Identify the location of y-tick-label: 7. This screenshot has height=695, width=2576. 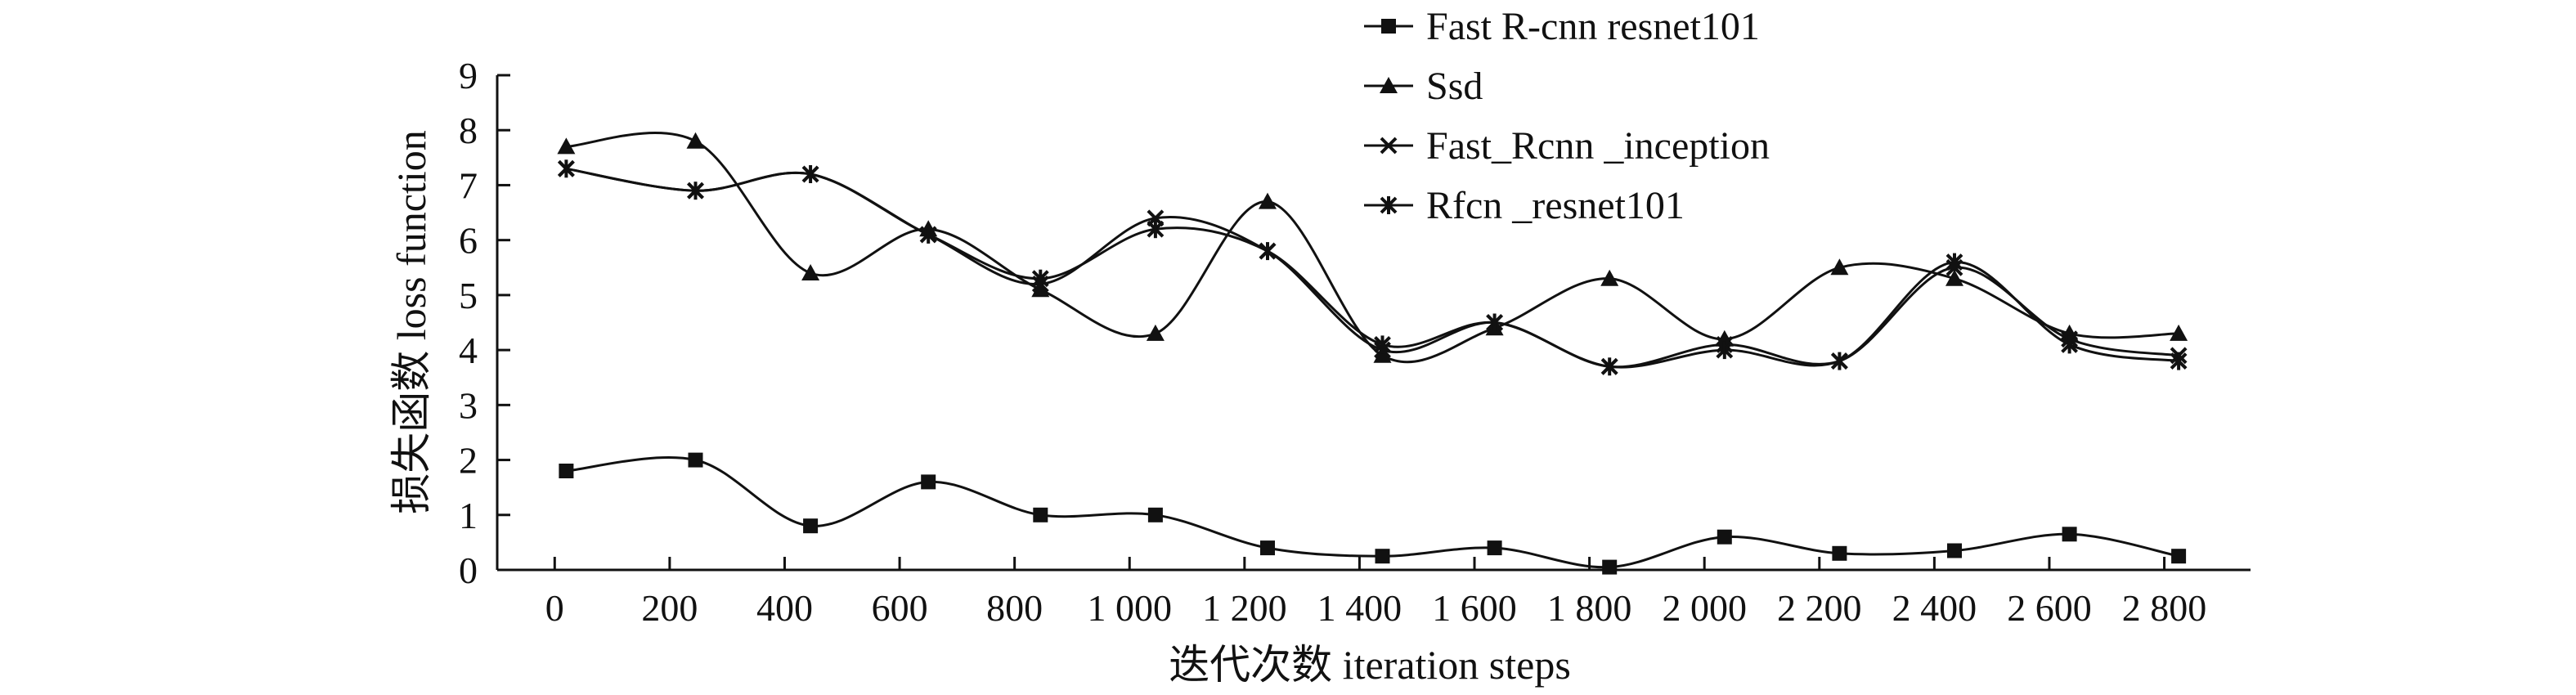
(468, 185).